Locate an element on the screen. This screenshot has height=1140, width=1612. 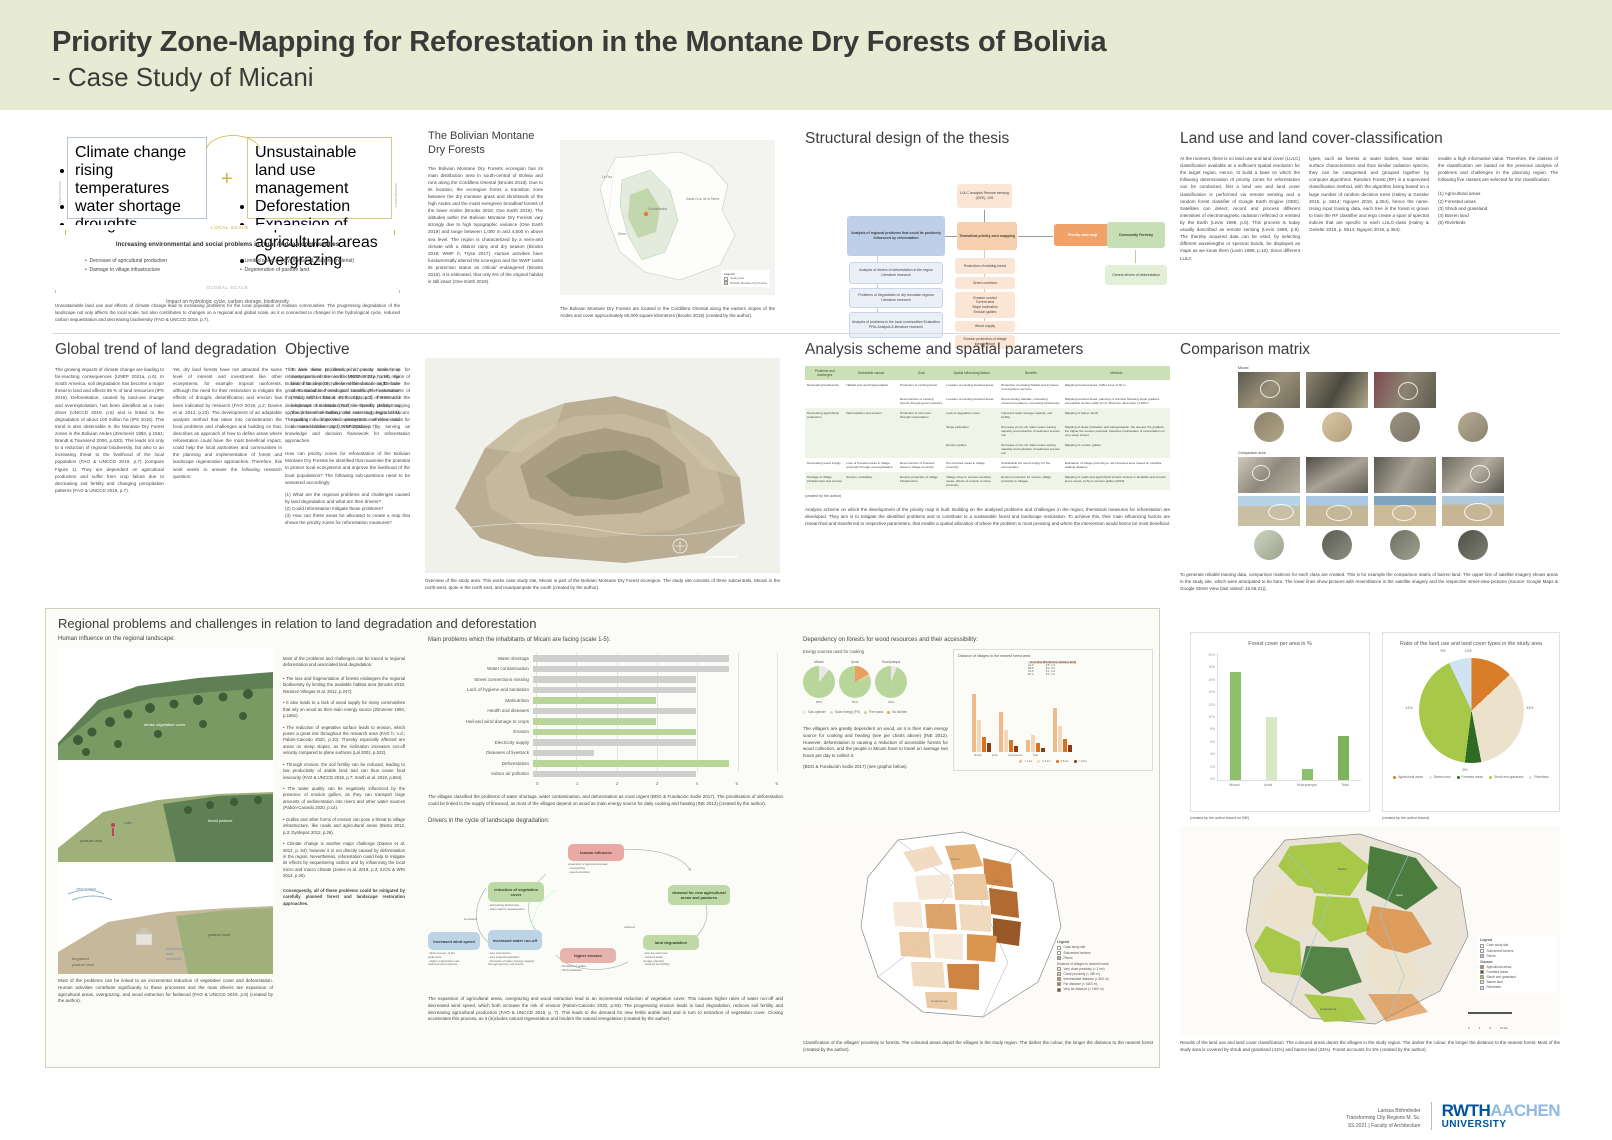
td: 4.5 is located at coordinates (1031, 671).